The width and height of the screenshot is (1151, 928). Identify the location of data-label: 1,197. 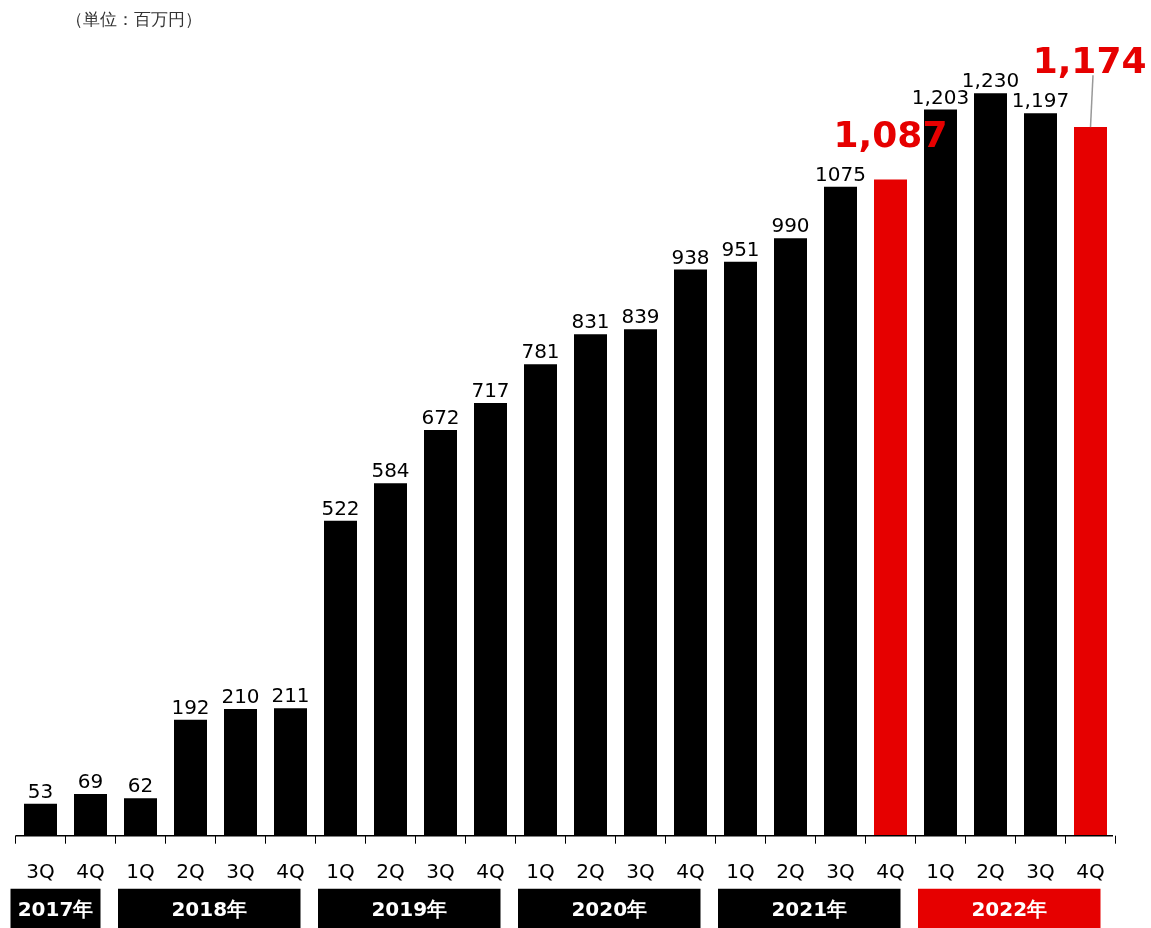
(1040, 100).